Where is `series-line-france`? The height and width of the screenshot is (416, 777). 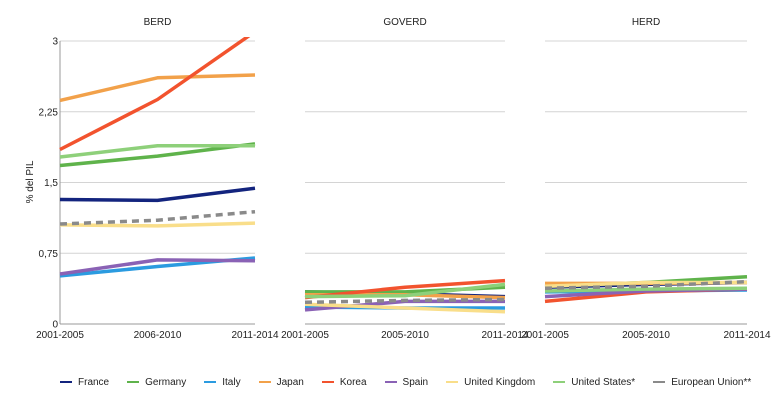
series-line-france is located at coordinates (157, 194).